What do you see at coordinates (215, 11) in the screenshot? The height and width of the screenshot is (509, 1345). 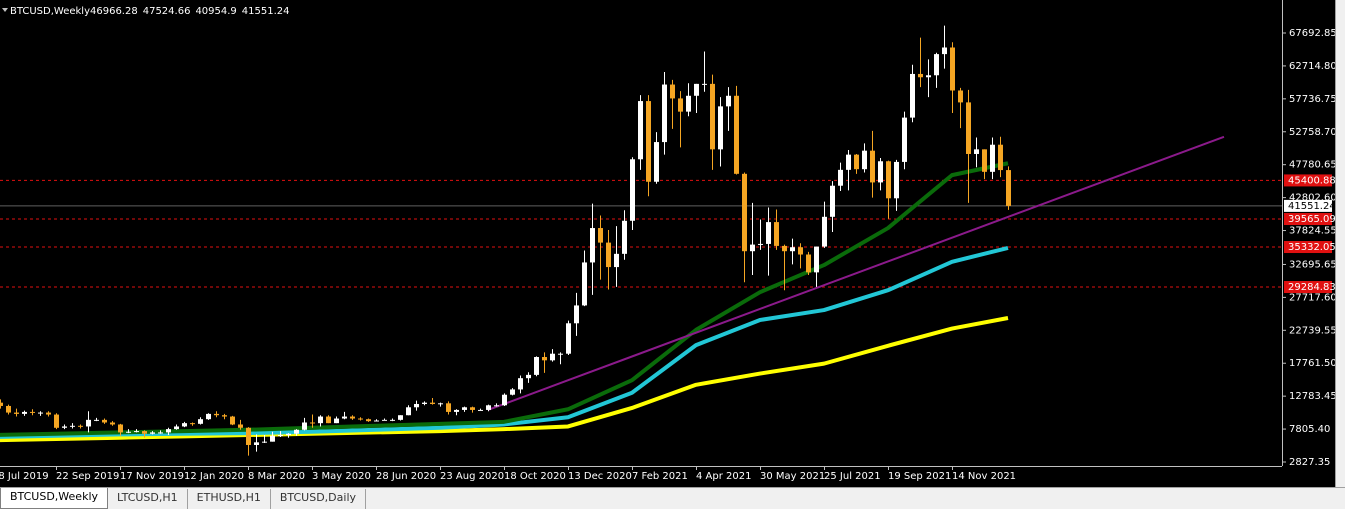 I see `ohlc-value: 40954.9` at bounding box center [215, 11].